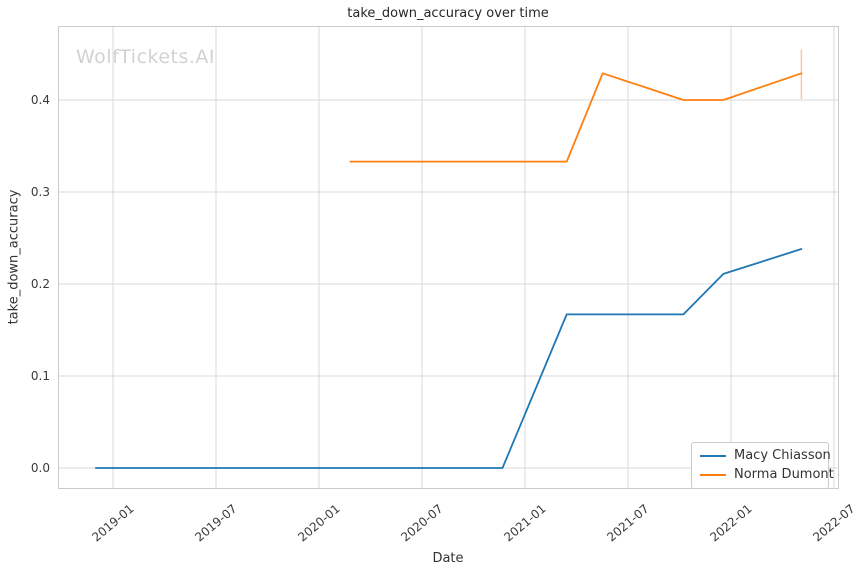 The height and width of the screenshot is (575, 863). Describe the element at coordinates (40, 468) in the screenshot. I see `y-tick-label: 0.0` at that location.